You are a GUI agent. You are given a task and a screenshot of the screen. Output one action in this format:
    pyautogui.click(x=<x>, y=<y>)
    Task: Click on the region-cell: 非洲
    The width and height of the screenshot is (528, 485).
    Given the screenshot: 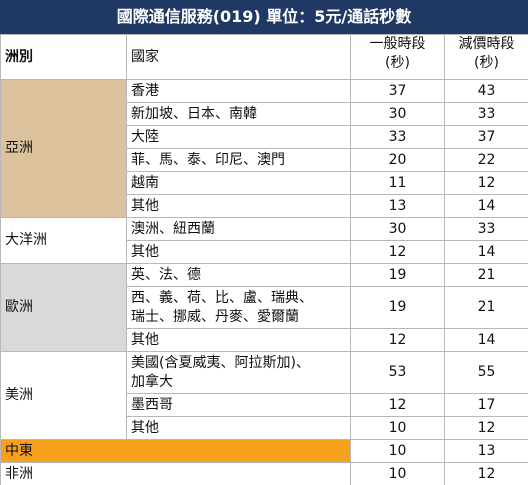 What is the action you would take?
    pyautogui.click(x=175, y=473)
    